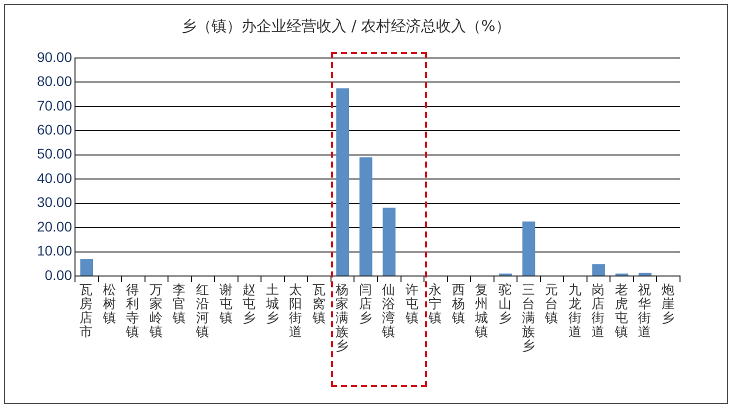 This screenshot has height=410, width=734. Describe the element at coordinates (54, 81) in the screenshot. I see `y-tick-label: 80.00` at that location.